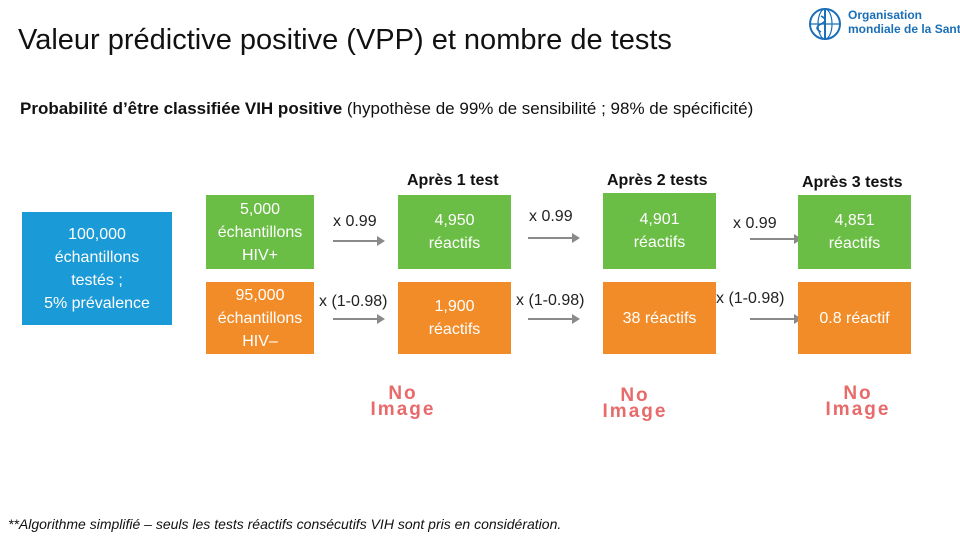  I want to click on orange-2-line1: 38 réactifs, so click(659, 318).